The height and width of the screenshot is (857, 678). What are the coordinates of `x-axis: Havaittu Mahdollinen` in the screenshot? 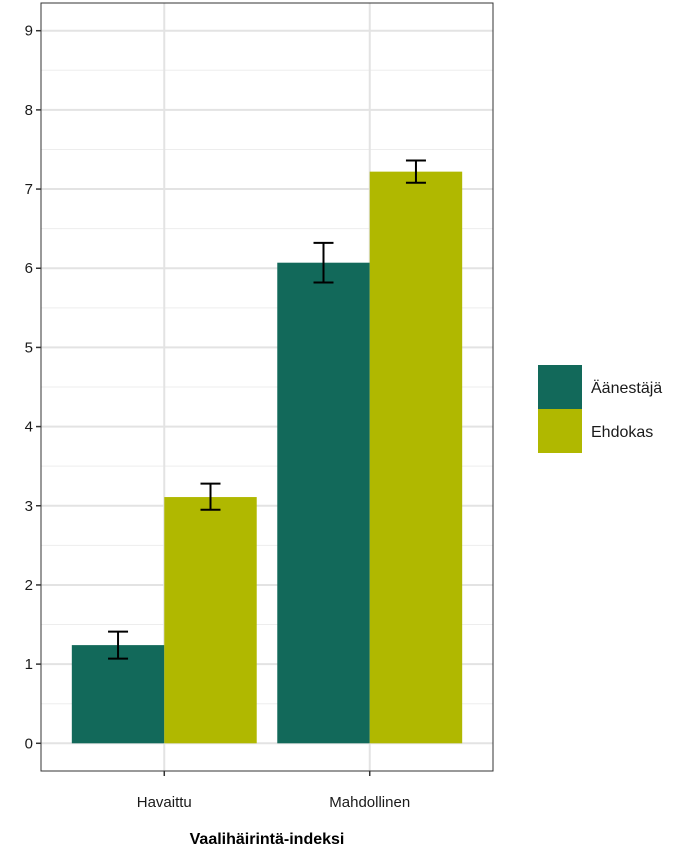 It's located at (273, 791).